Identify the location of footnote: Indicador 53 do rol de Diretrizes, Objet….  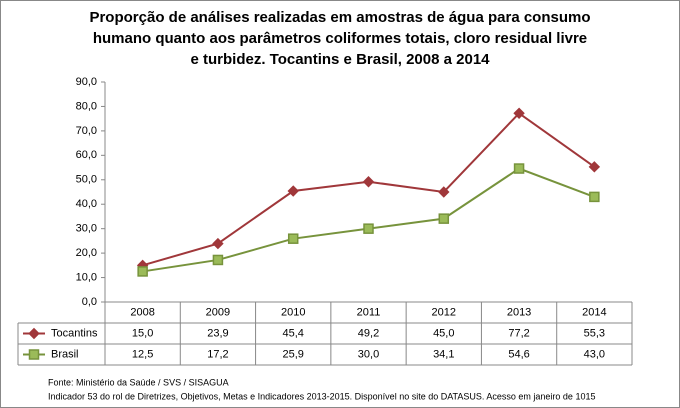
(321, 396).